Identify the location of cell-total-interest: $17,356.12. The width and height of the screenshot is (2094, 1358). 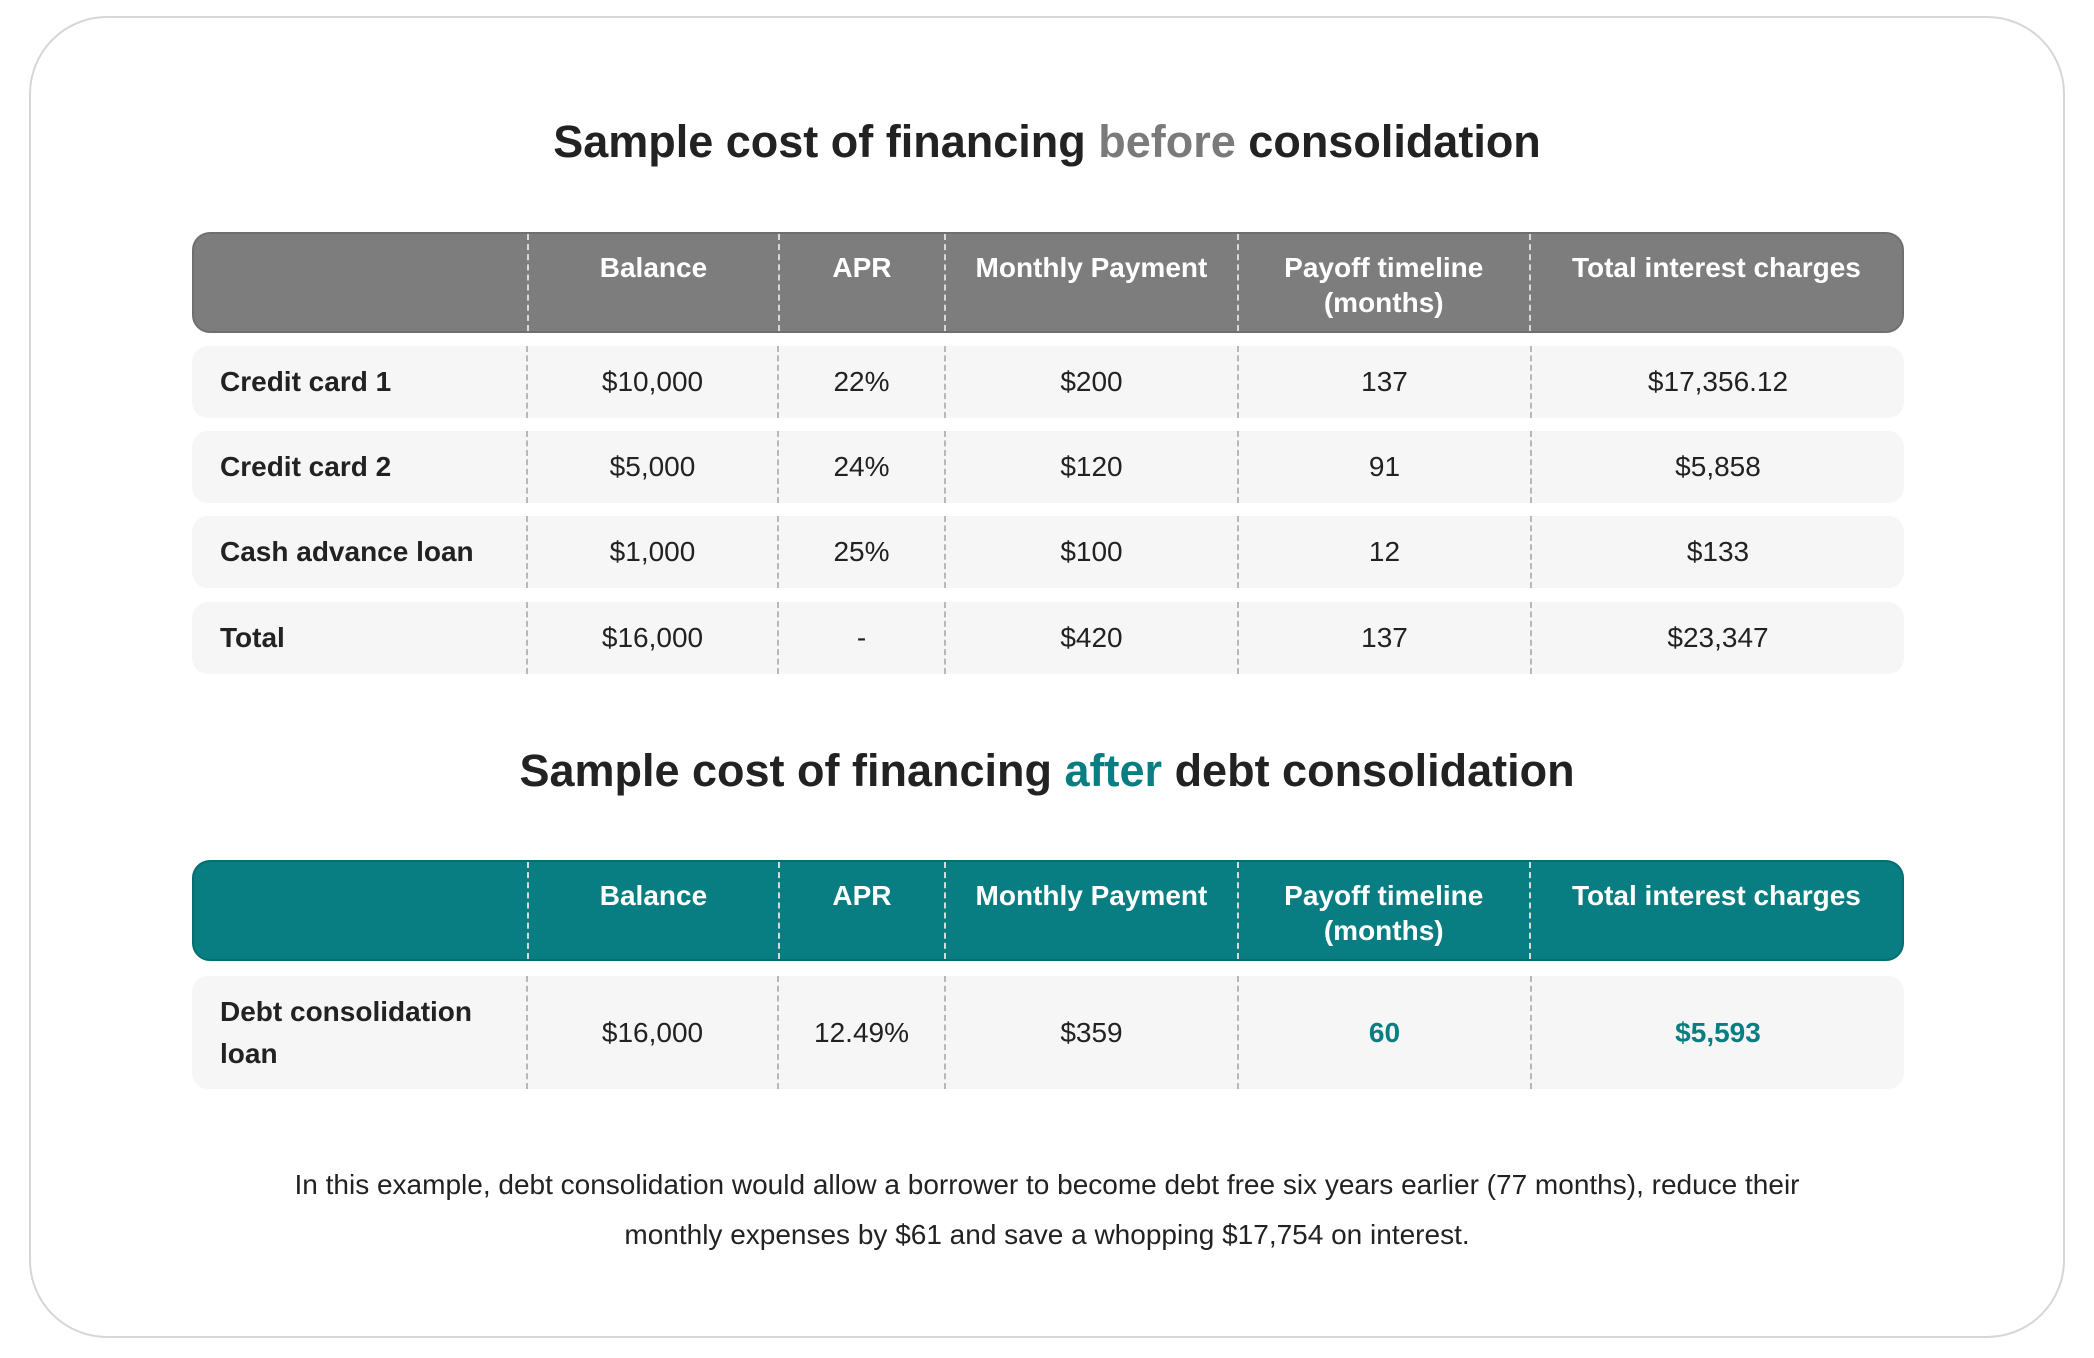
(1717, 382).